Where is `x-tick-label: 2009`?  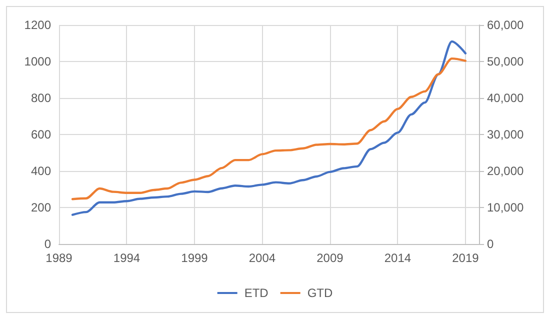
x-tick-label: 2009 is located at coordinates (330, 258).